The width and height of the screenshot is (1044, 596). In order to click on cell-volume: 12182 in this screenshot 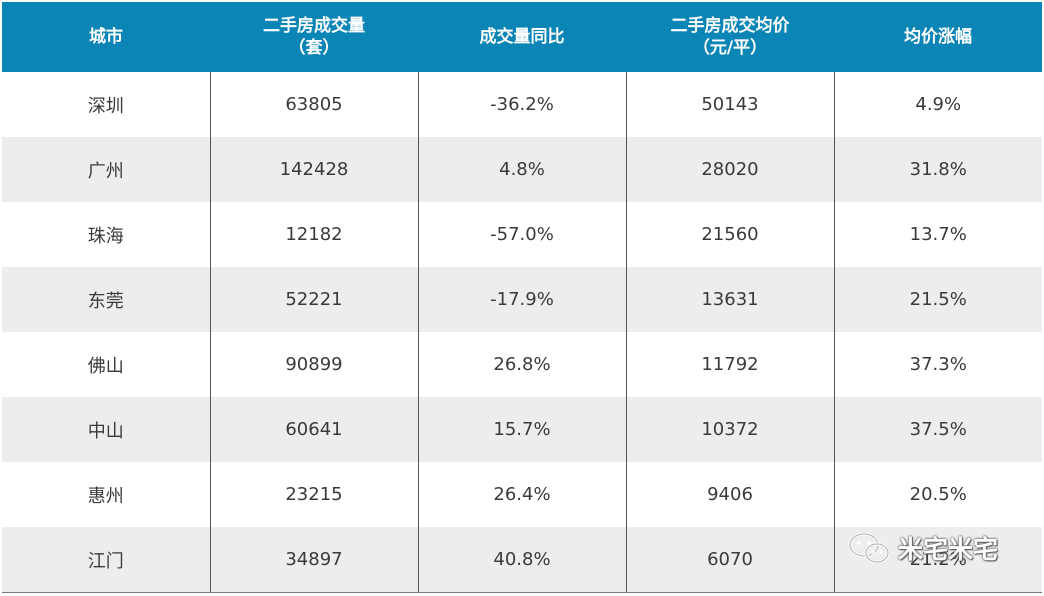, I will do `click(313, 234)`.